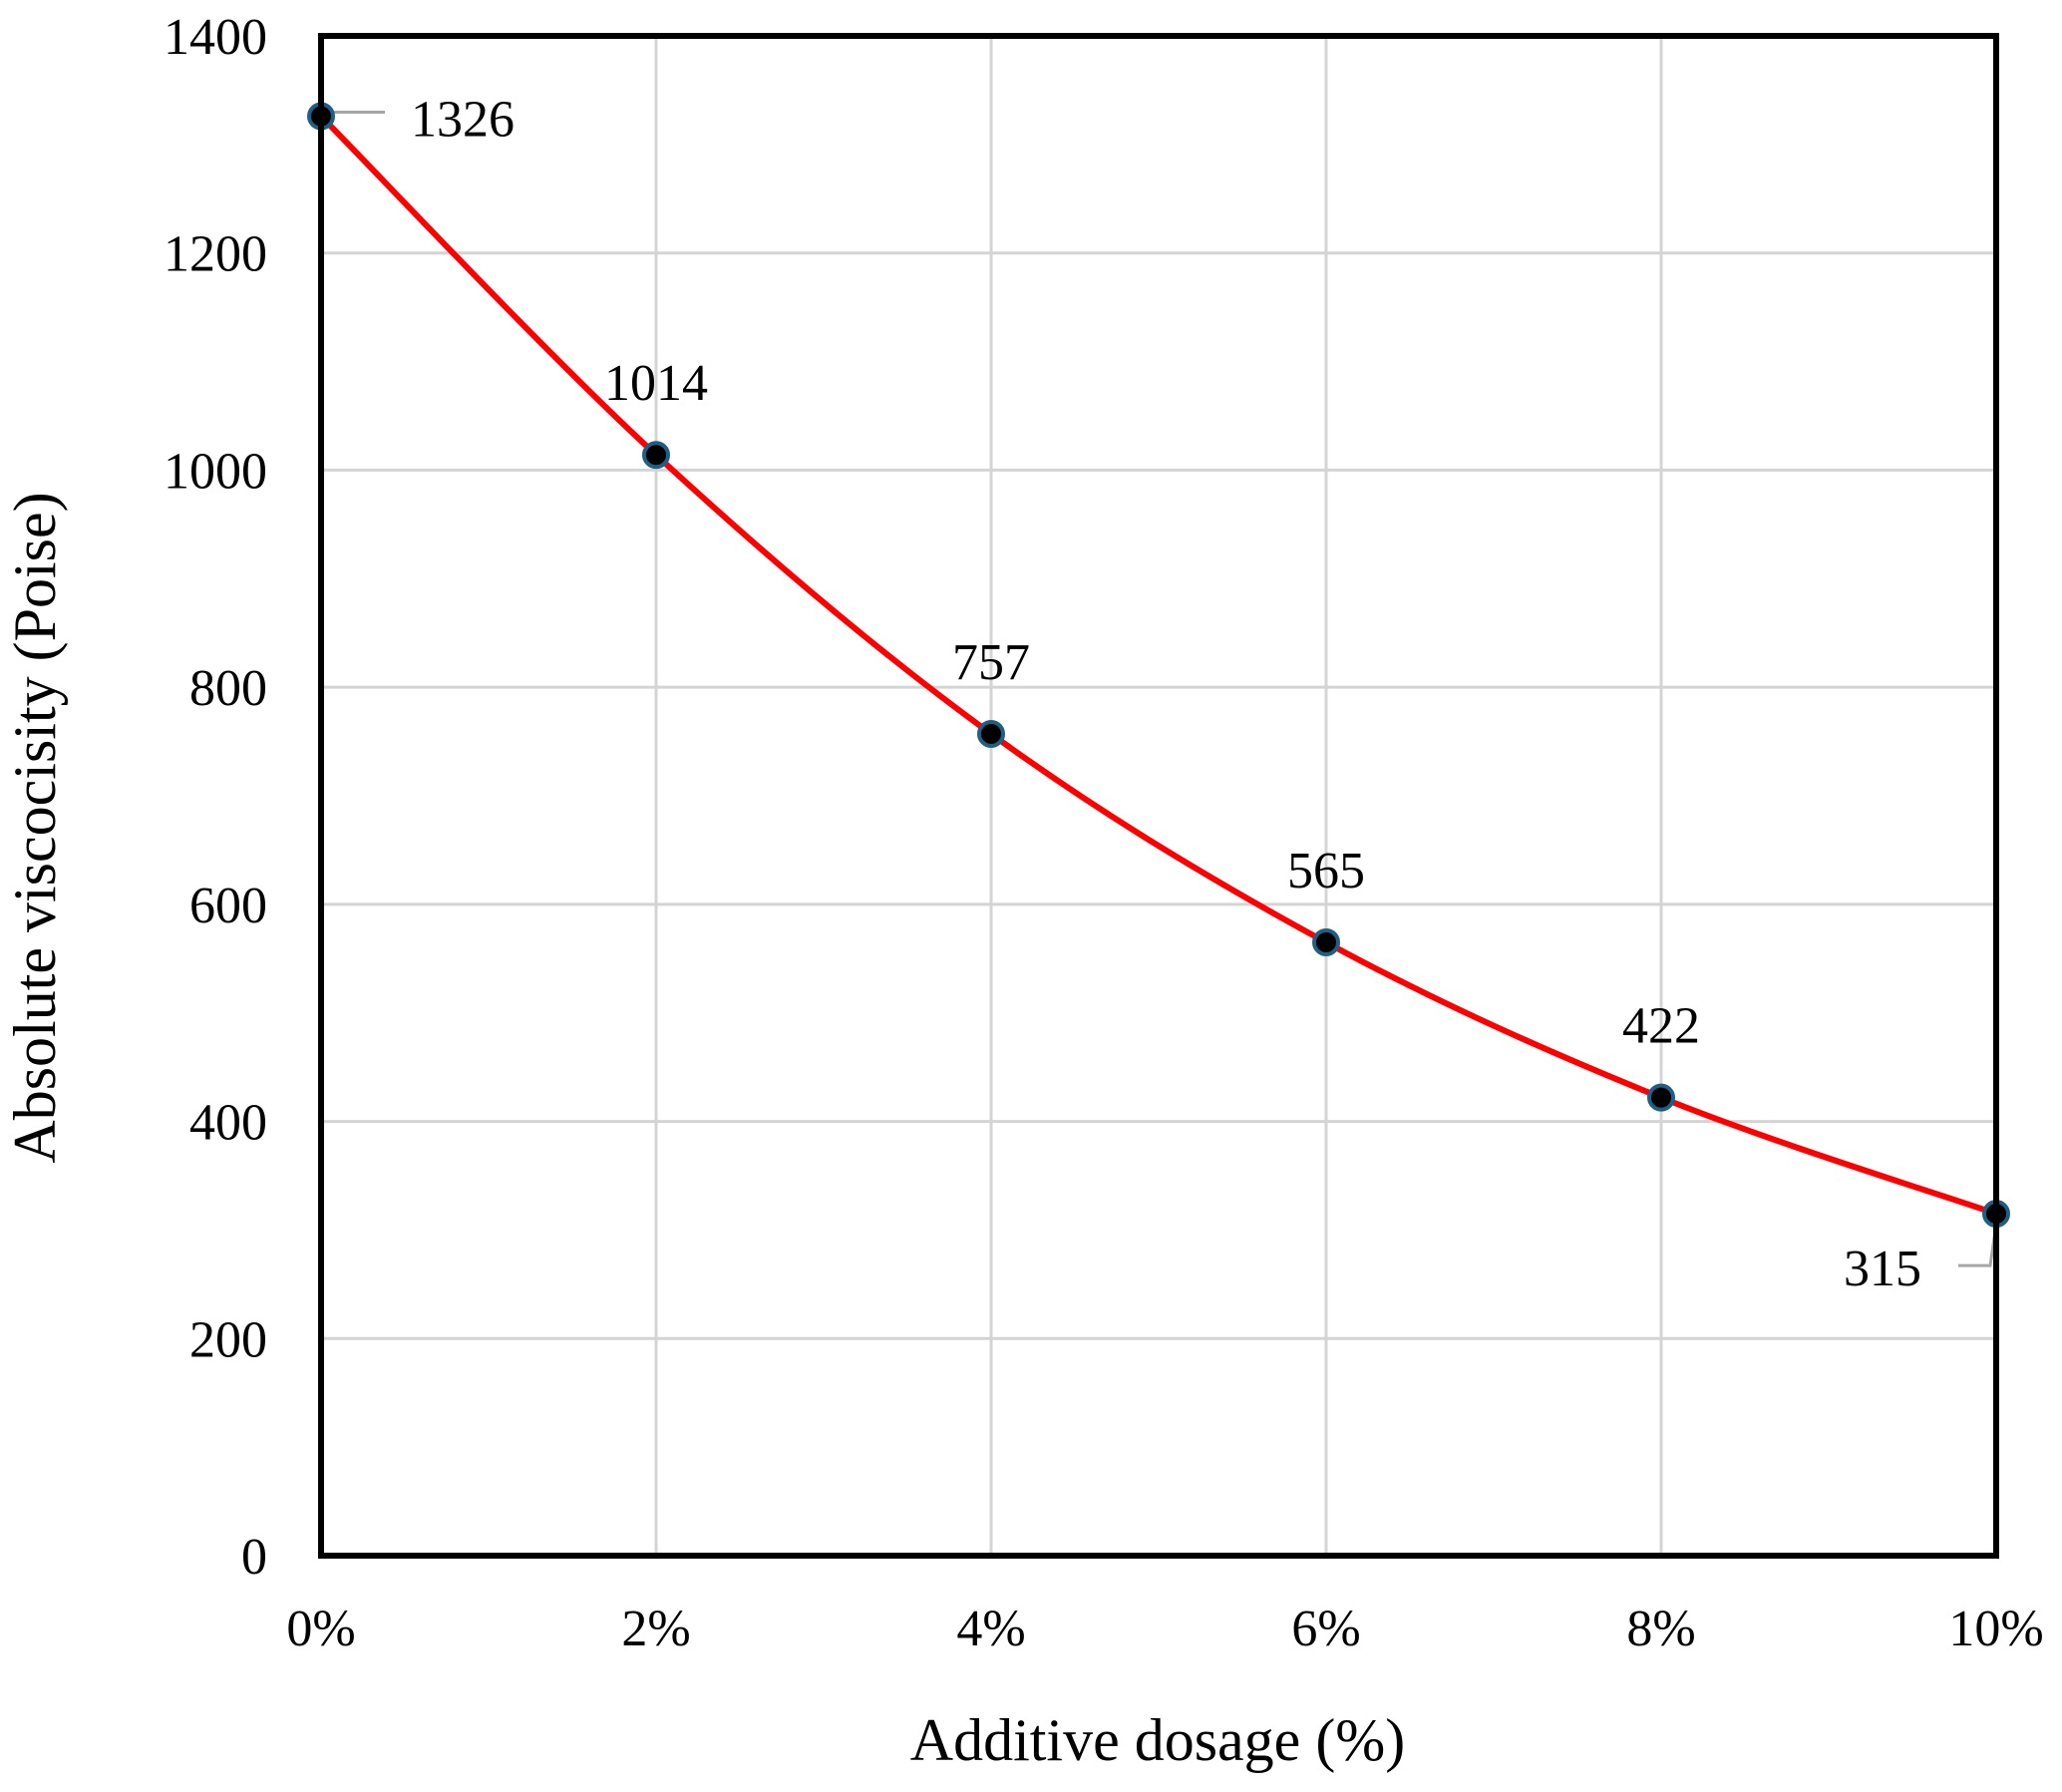 Image resolution: width=2062 pixels, height=1792 pixels. I want to click on x-axis-title: Additive dosage (%), so click(1158, 1740).